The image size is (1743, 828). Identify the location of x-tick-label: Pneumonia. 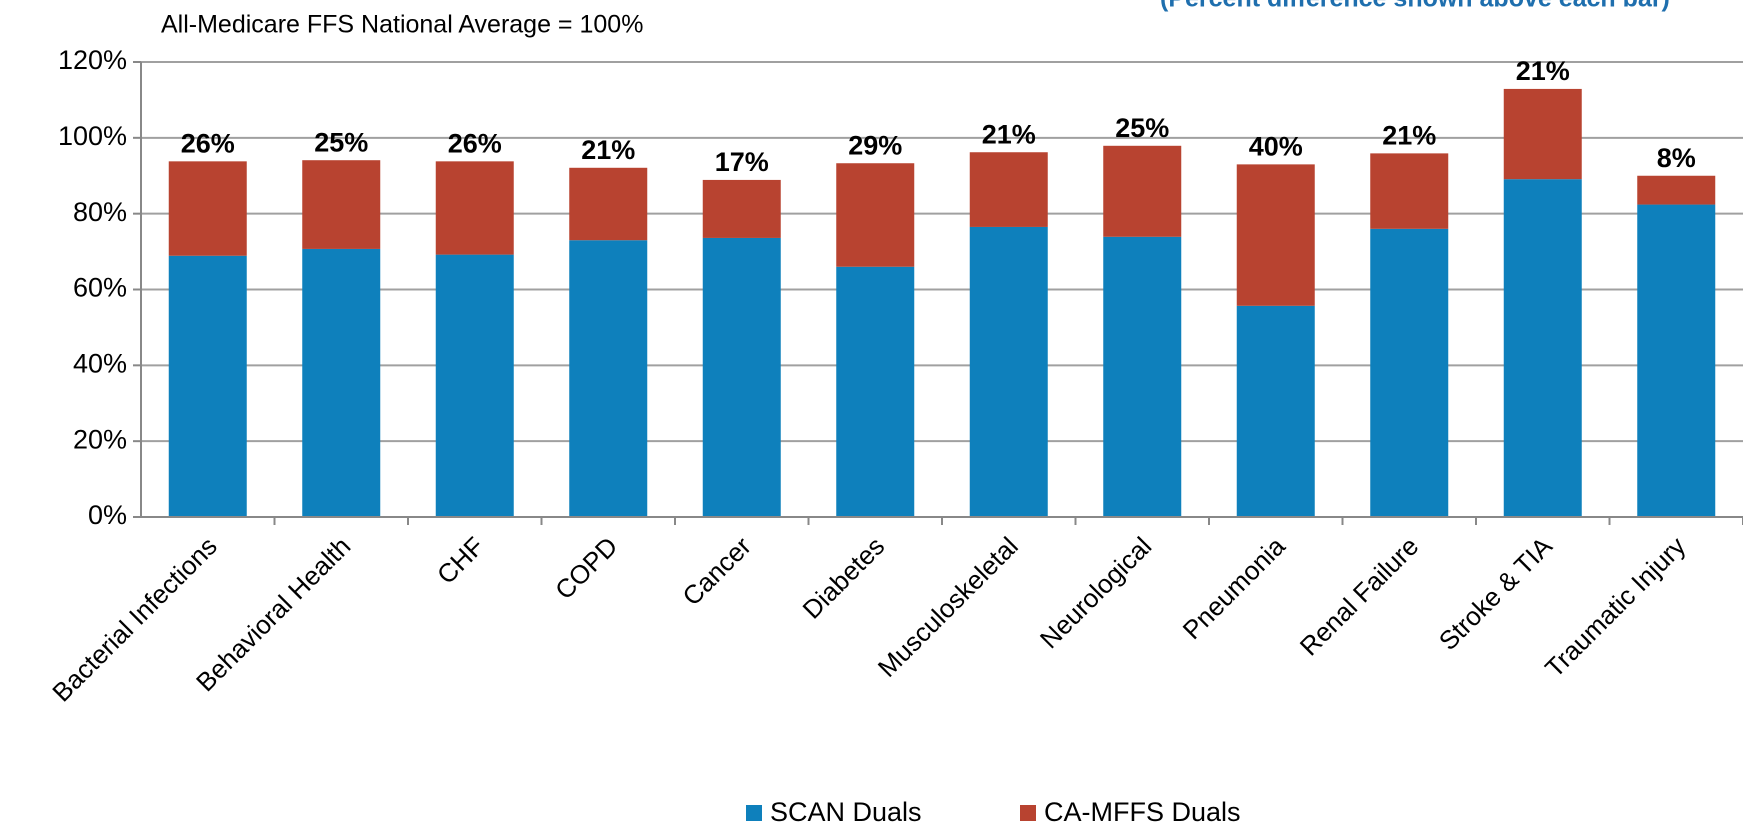
(1234, 588).